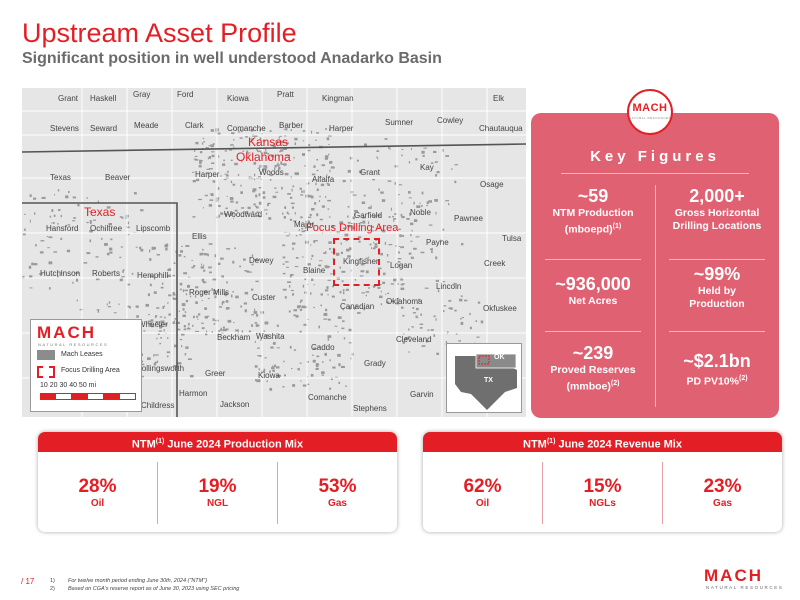 The height and width of the screenshot is (600, 800). Describe the element at coordinates (90, 370) in the screenshot. I see `legend-focus-label: Focus Drilling Area` at that location.